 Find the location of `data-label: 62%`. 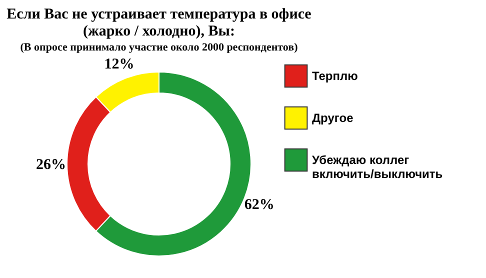

data-label: 62% is located at coordinates (259, 204).